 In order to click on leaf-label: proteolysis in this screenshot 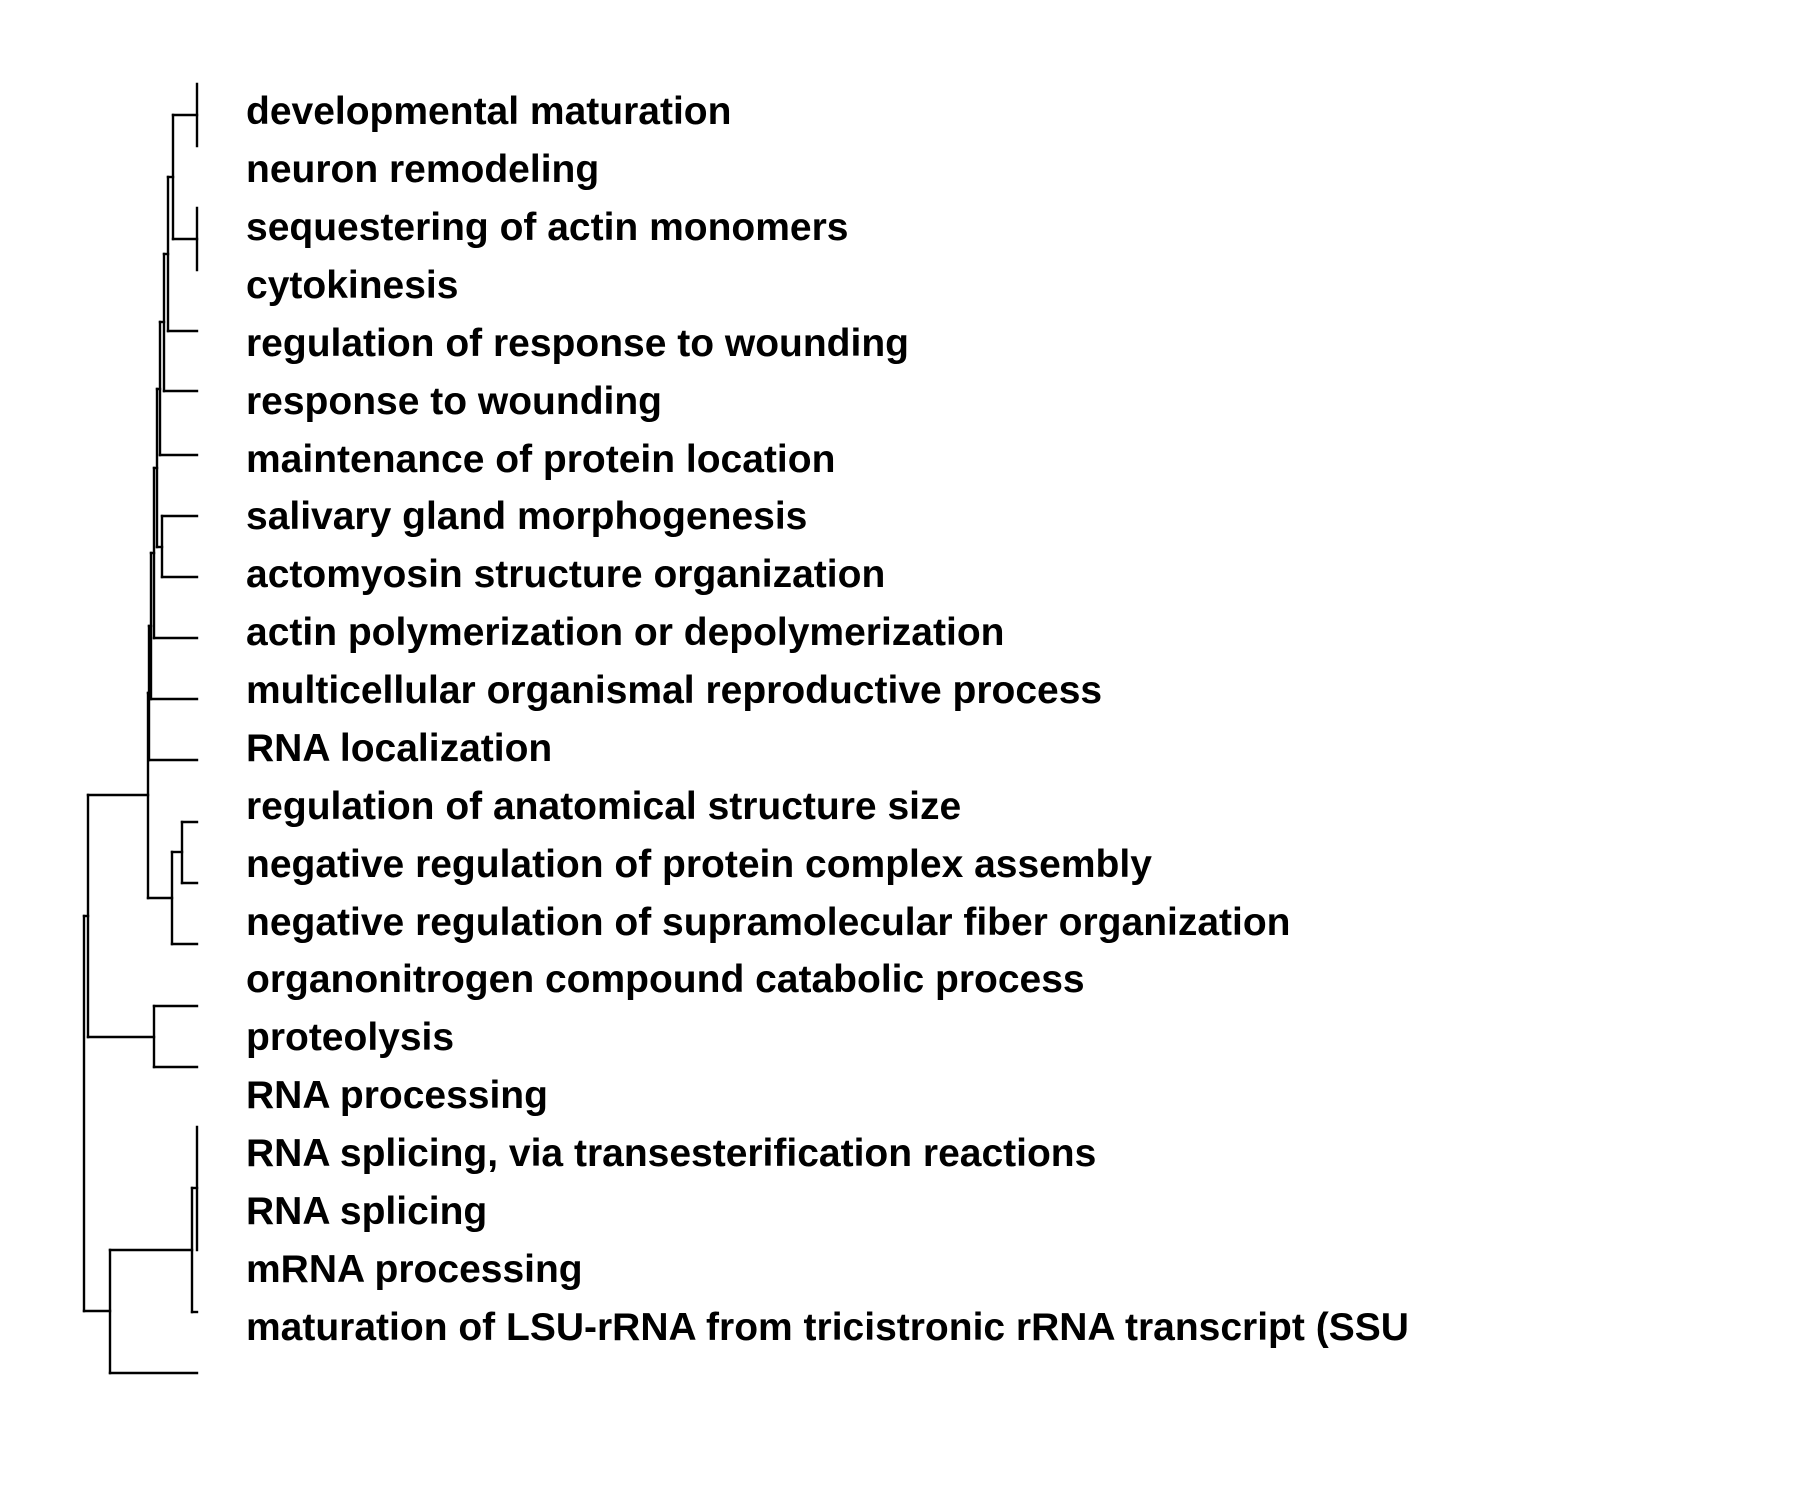, I will do `click(350, 1037)`.